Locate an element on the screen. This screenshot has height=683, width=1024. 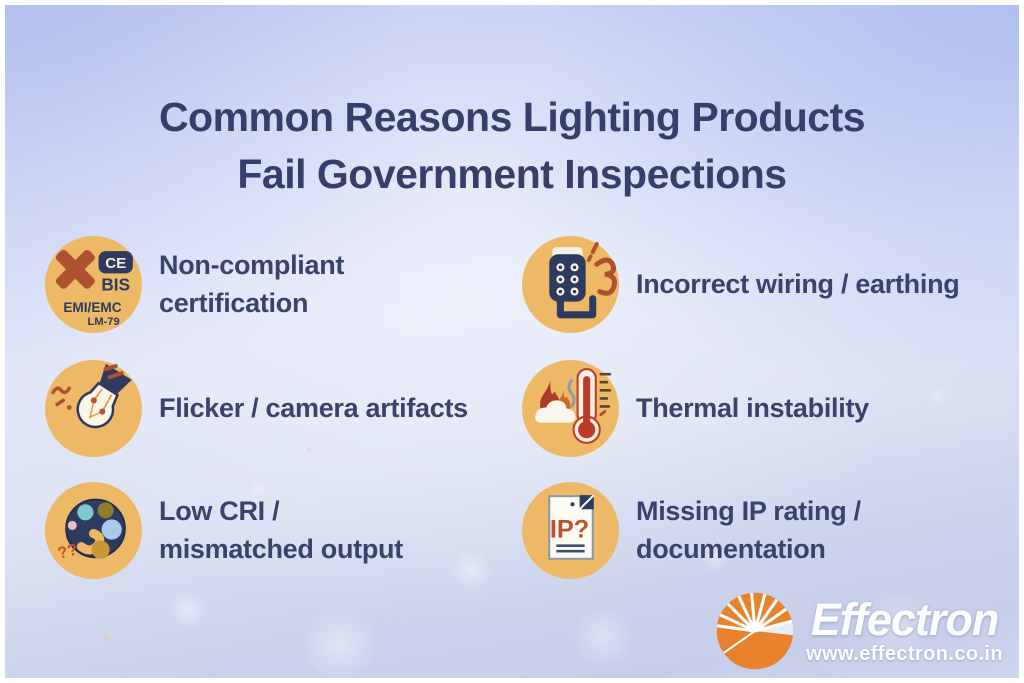
item-incorrect-wiring-earthing: Incorrect wiring / earthing is located at coordinates (741, 284).